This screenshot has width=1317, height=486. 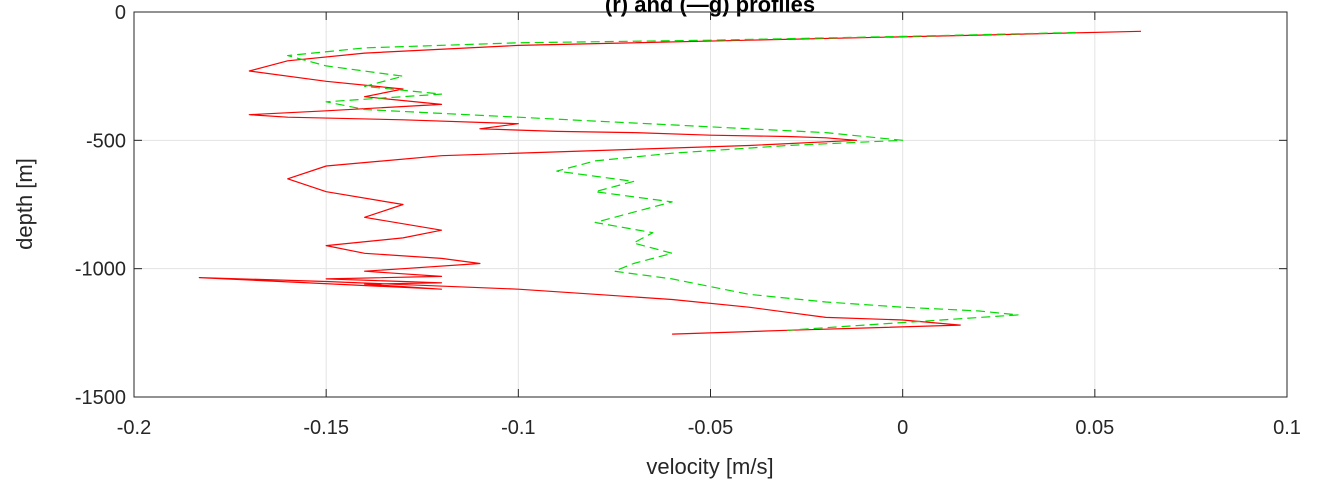 I want to click on y-tick-label: -500, so click(x=106, y=141).